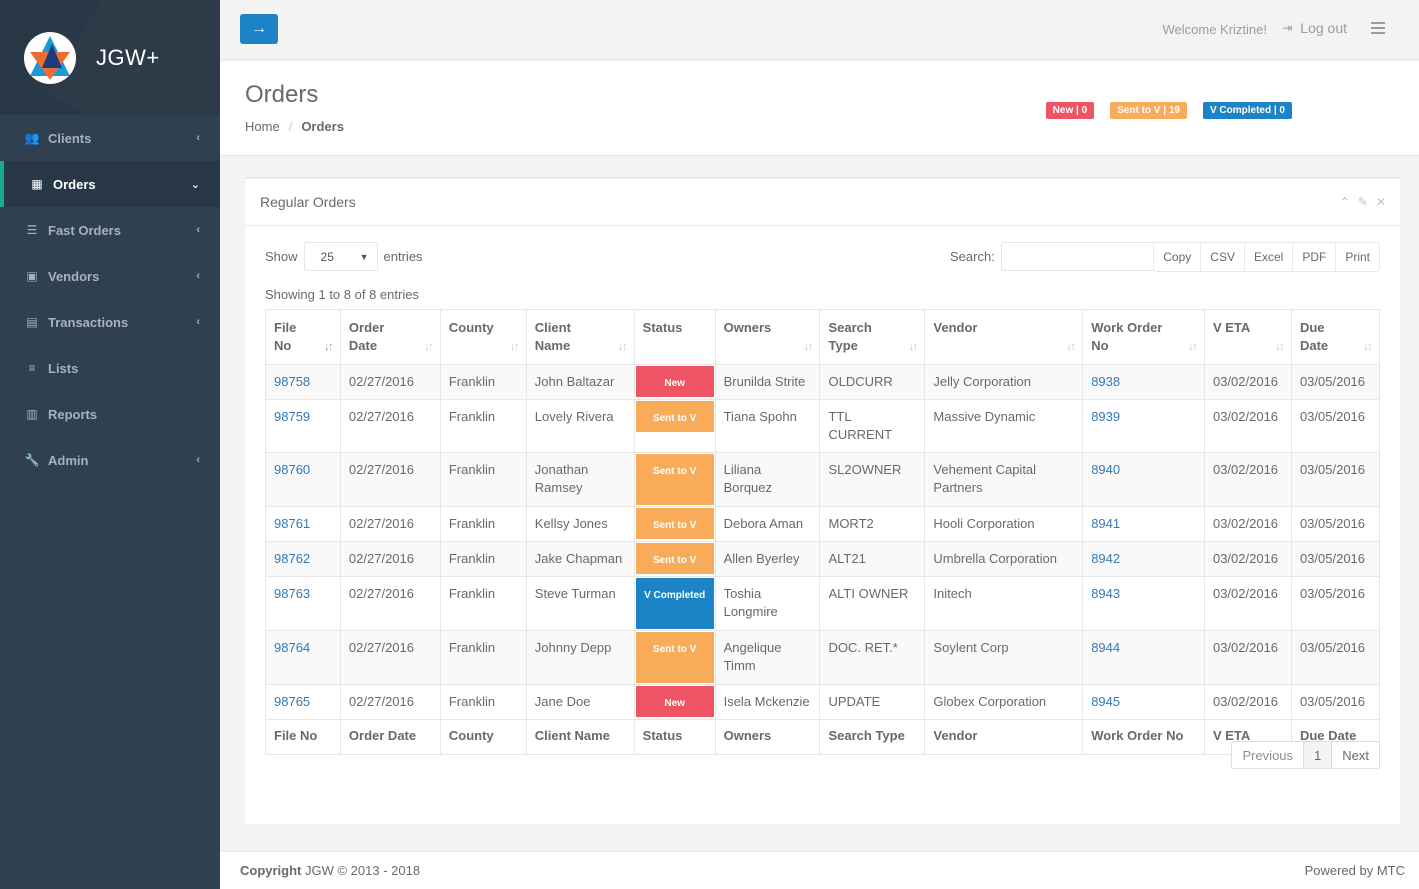 The width and height of the screenshot is (1419, 889). What do you see at coordinates (1335, 337) in the screenshot?
I see `column-header: Due Date ↓↑` at bounding box center [1335, 337].